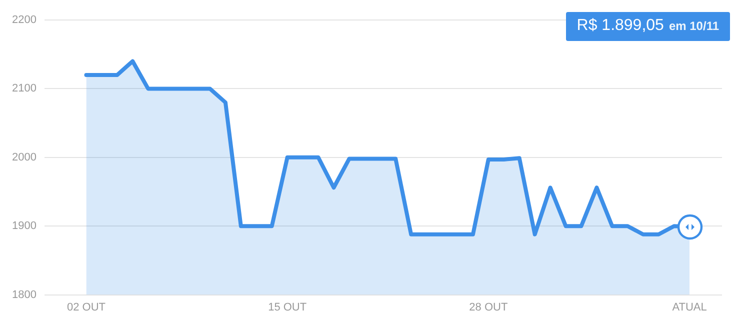 The image size is (738, 326). What do you see at coordinates (86, 307) in the screenshot?
I see `x-tick-label: 02 OUT` at bounding box center [86, 307].